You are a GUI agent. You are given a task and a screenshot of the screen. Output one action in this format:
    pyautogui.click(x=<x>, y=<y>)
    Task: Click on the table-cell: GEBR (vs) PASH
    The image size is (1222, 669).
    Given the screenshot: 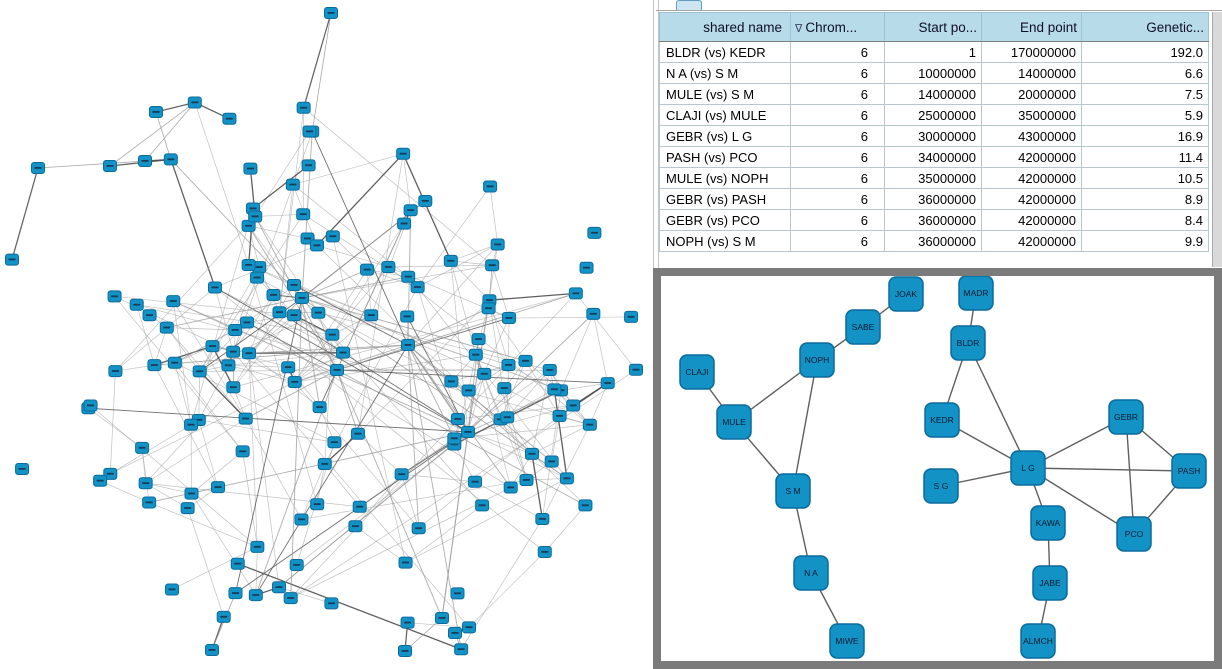 What is the action you would take?
    pyautogui.click(x=725, y=199)
    